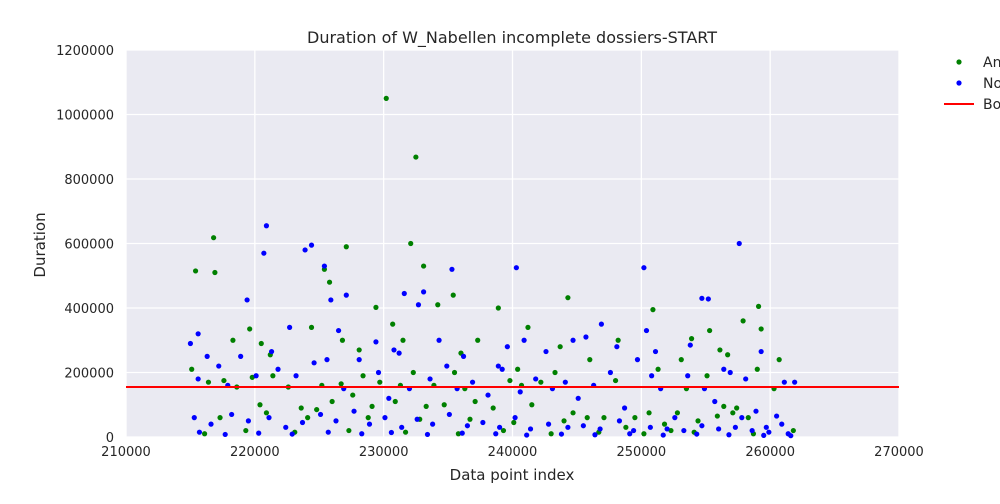  I want to click on x-tick-label: 270000, so click(899, 452).